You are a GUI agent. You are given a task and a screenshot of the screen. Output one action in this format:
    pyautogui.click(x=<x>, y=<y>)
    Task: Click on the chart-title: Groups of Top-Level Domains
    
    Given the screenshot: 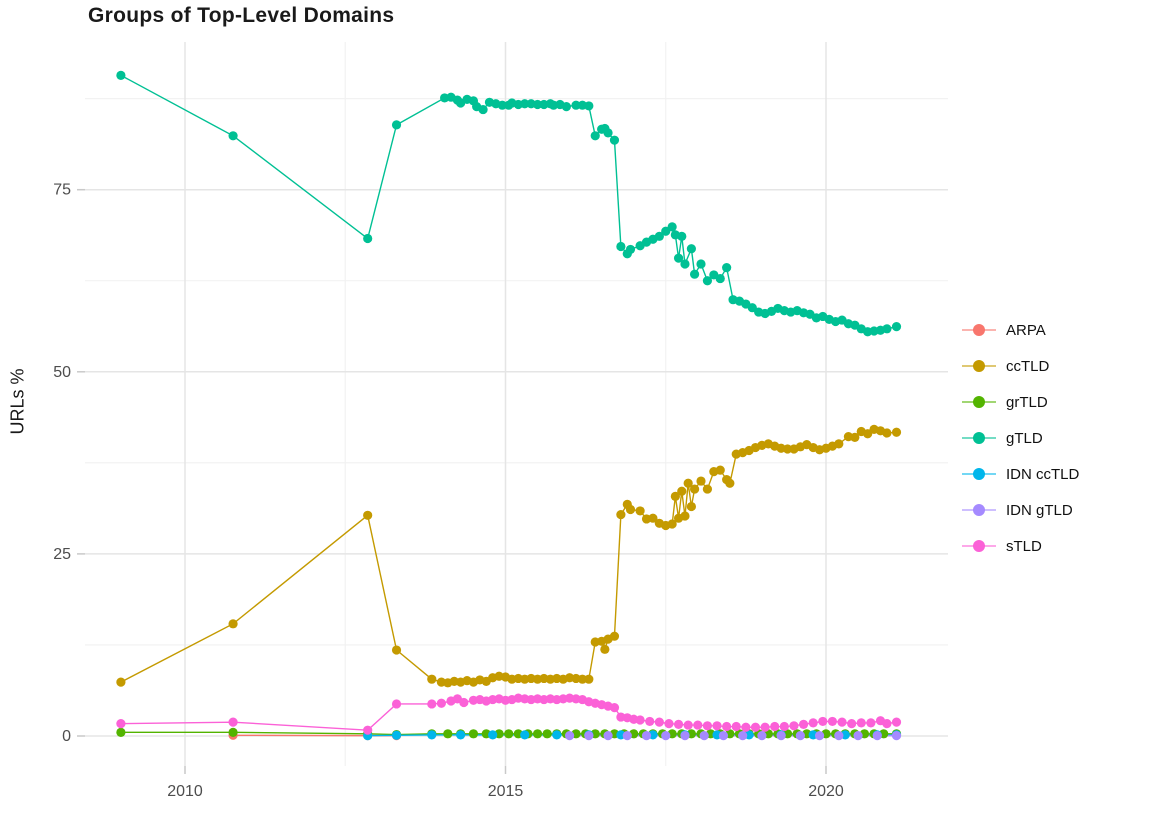 What is the action you would take?
    pyautogui.click(x=241, y=15)
    